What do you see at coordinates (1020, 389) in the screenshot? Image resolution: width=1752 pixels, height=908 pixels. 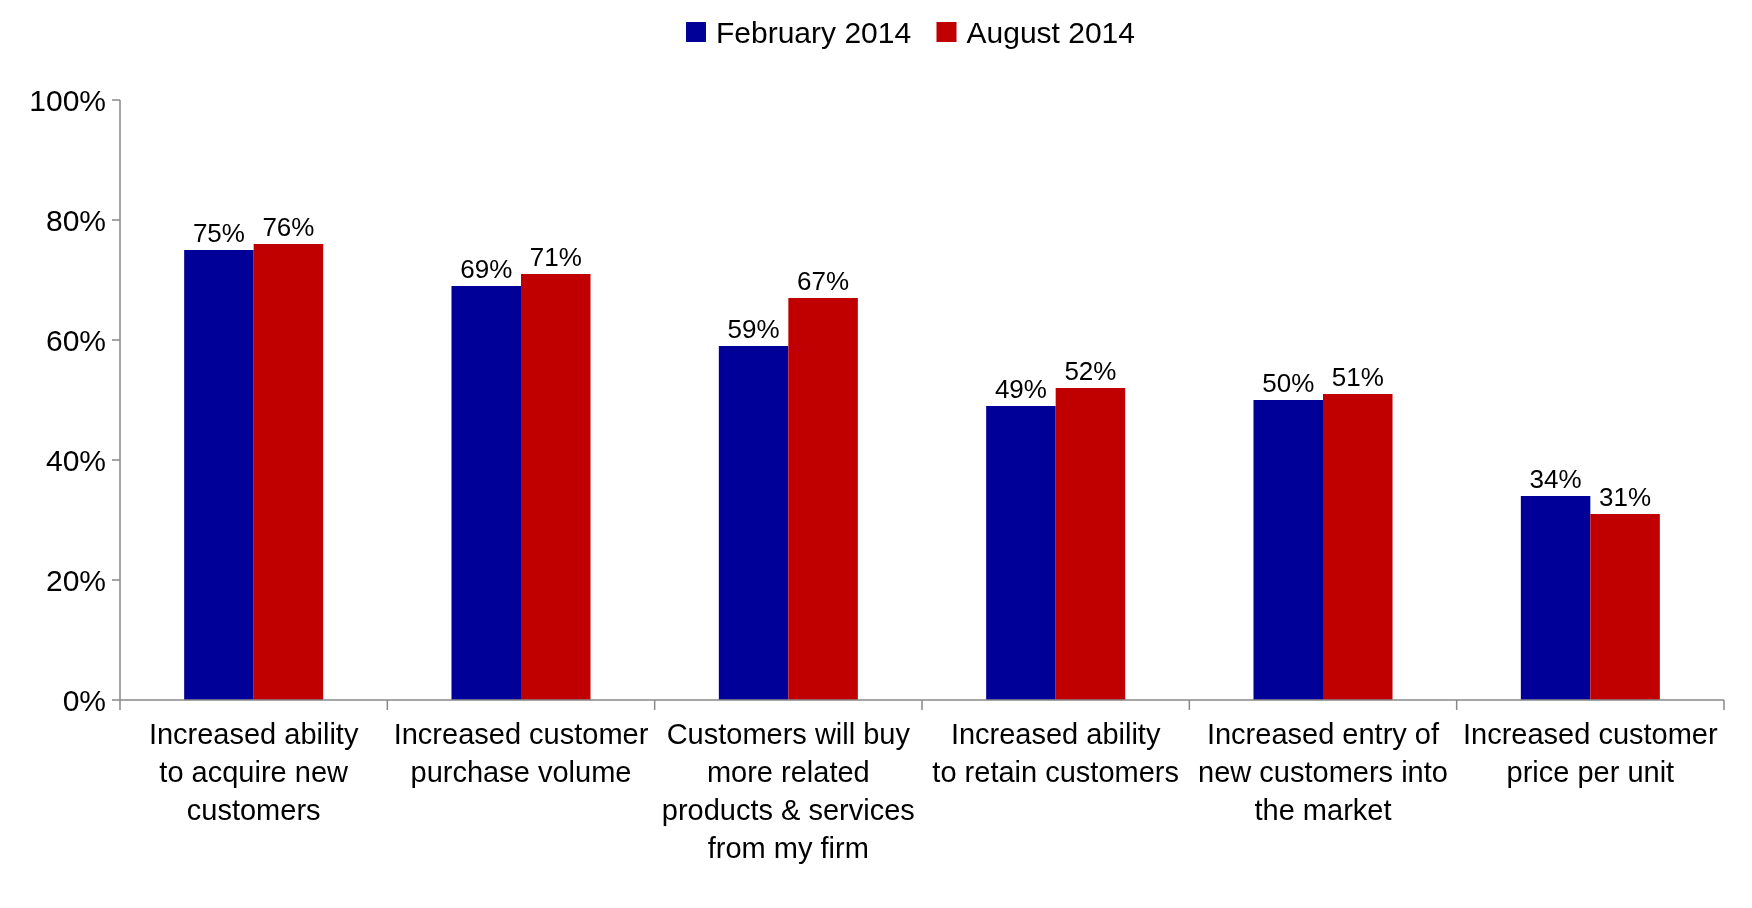 I see `data-label: 49%` at bounding box center [1020, 389].